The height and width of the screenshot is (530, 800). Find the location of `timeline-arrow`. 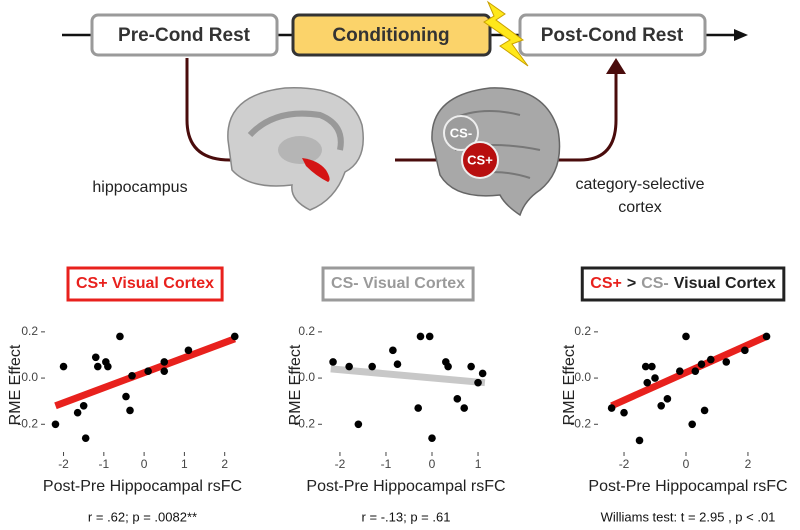

timeline-arrow is located at coordinates (741, 35).